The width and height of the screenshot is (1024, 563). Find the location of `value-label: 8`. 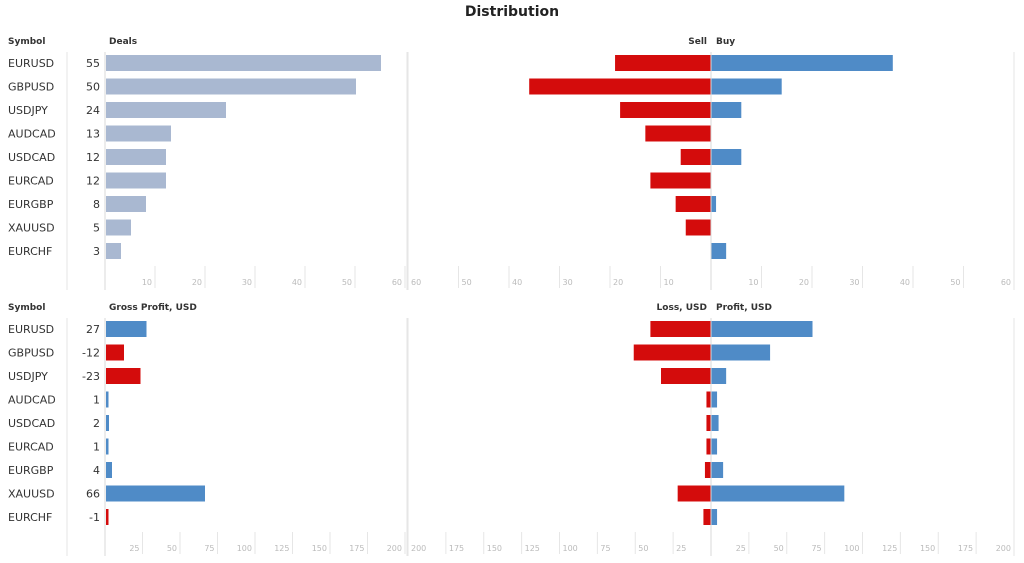

value-label: 8 is located at coordinates (96, 204).